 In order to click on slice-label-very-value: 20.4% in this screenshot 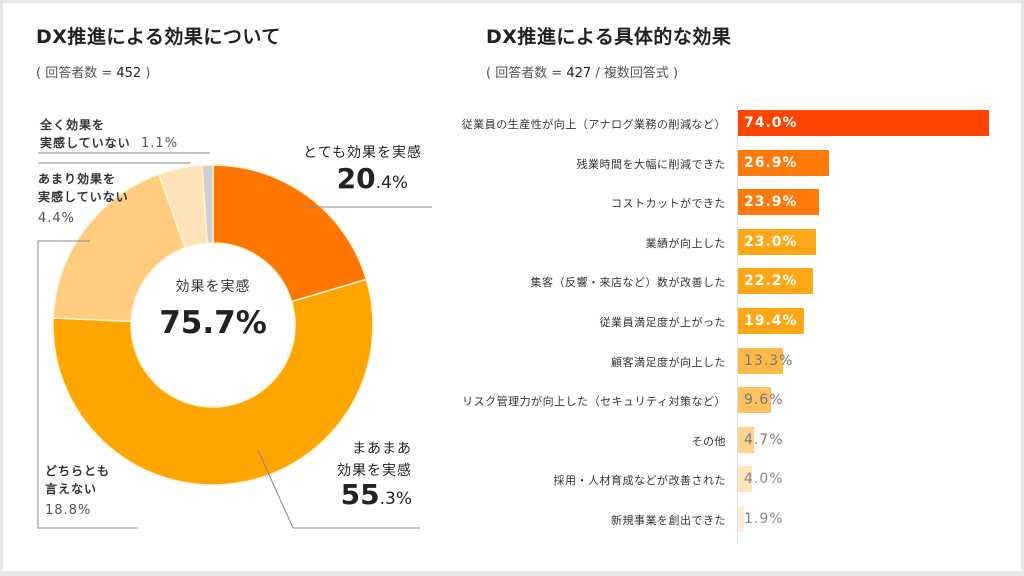, I will do `click(357, 179)`.